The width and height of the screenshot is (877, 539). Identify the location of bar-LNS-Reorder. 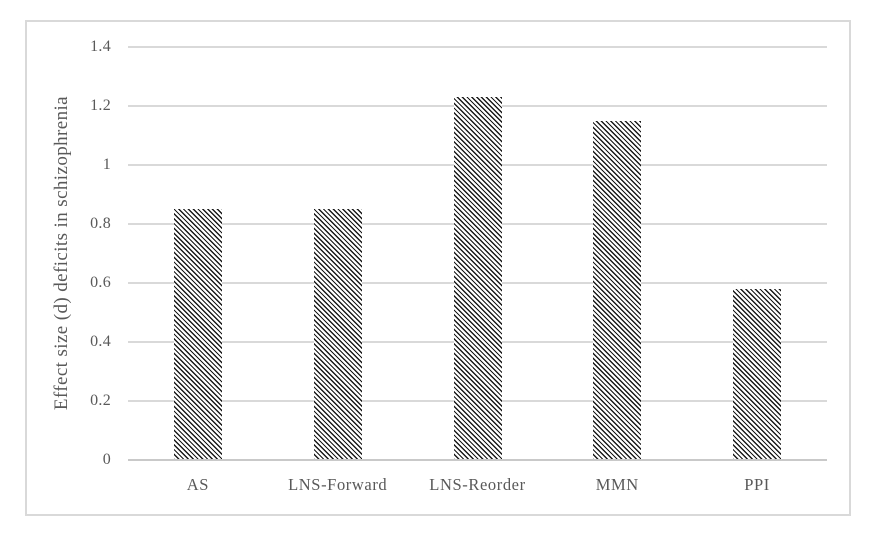
(477, 278).